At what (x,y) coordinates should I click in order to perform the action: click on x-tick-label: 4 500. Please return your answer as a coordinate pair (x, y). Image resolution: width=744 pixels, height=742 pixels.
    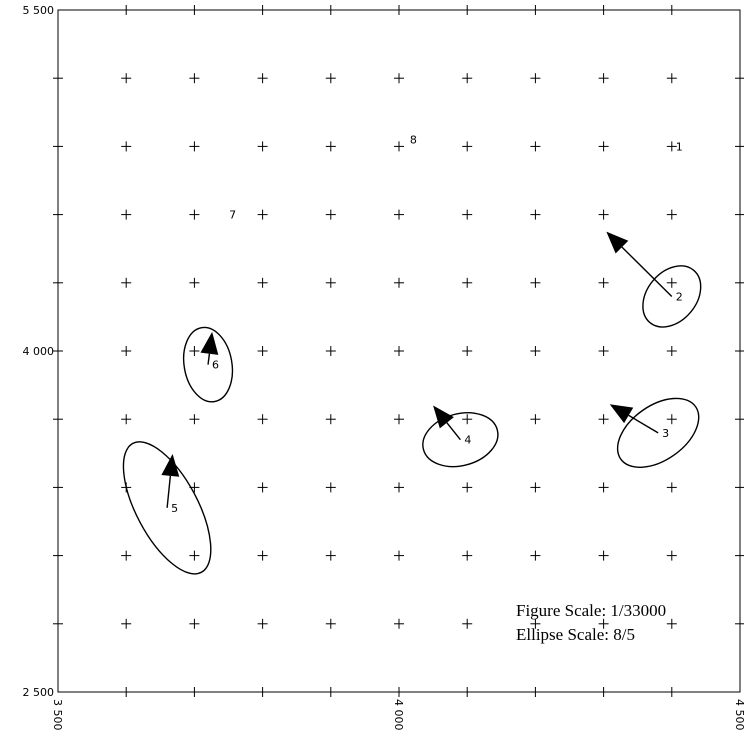
    Looking at the image, I should click on (738, 715).